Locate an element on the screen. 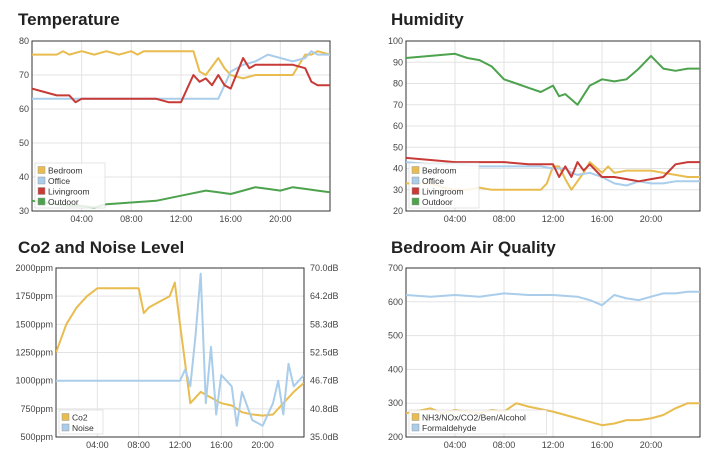  legend-label: Co2 is located at coordinates (80, 418).